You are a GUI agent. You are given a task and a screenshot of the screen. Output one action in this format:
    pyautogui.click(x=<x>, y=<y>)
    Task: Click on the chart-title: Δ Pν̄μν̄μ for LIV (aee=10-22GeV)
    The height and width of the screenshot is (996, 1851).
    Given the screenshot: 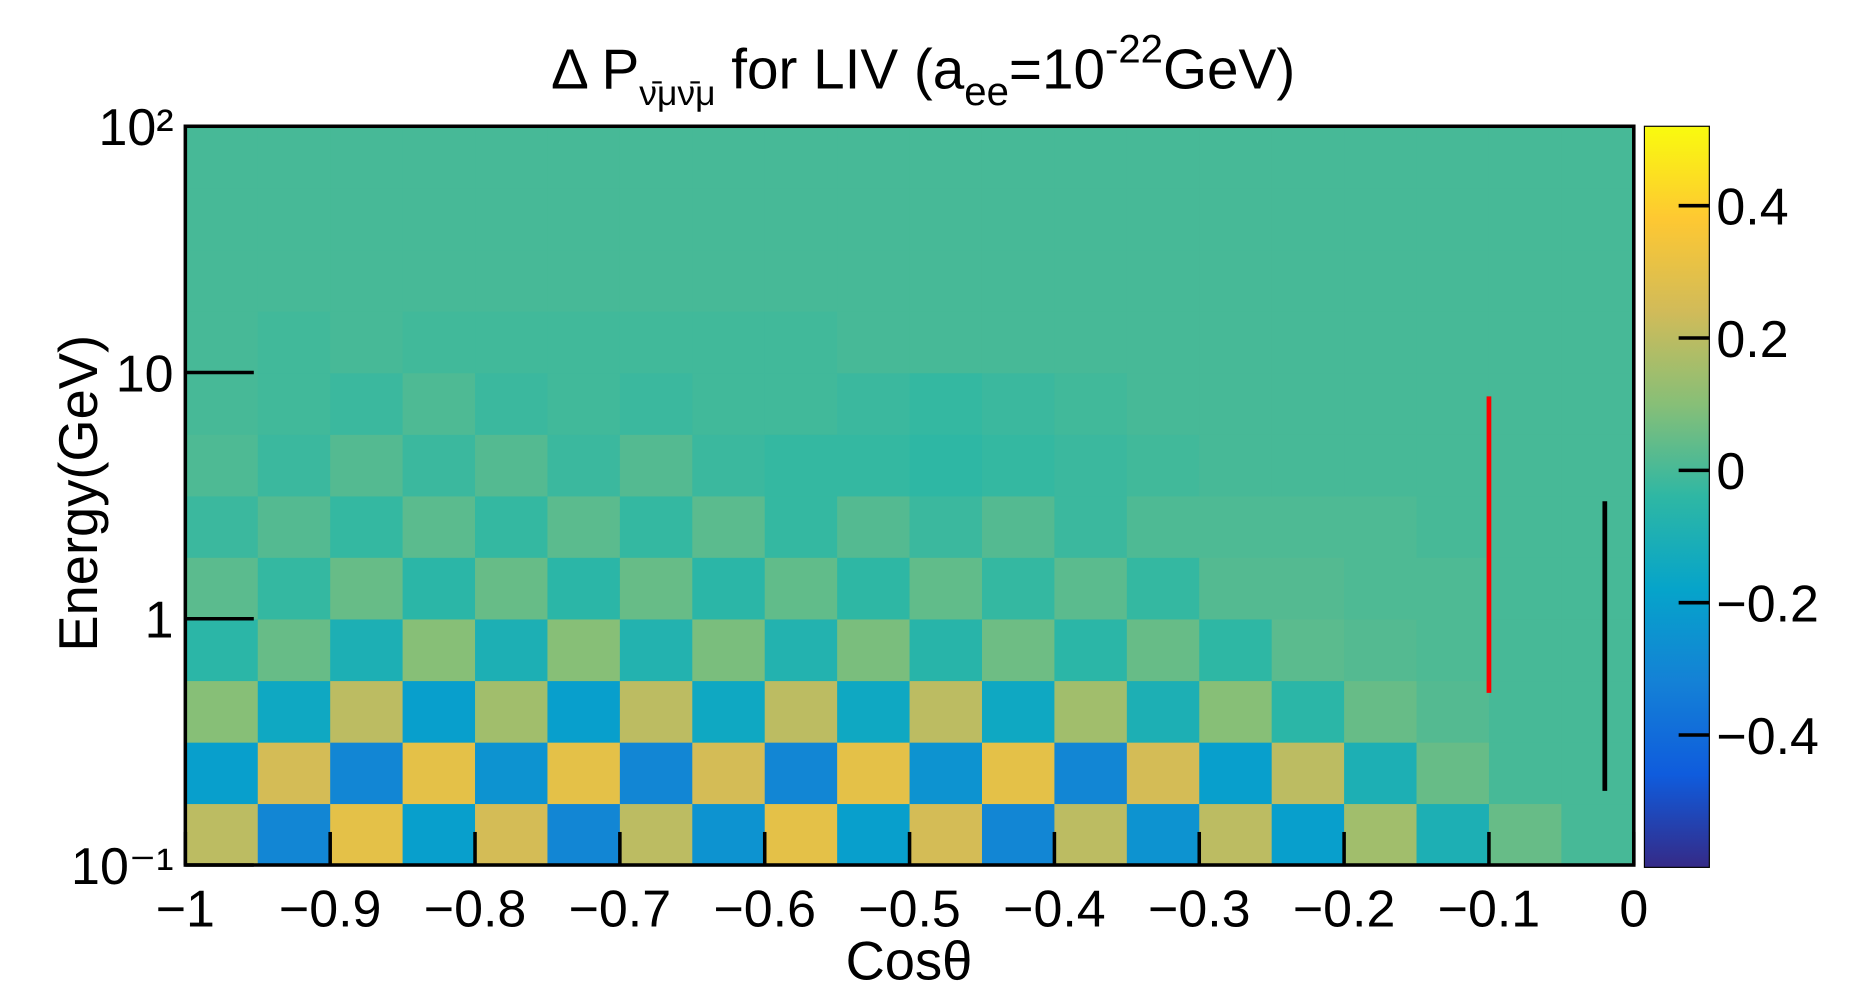 What is the action you would take?
    pyautogui.click(x=923, y=70)
    